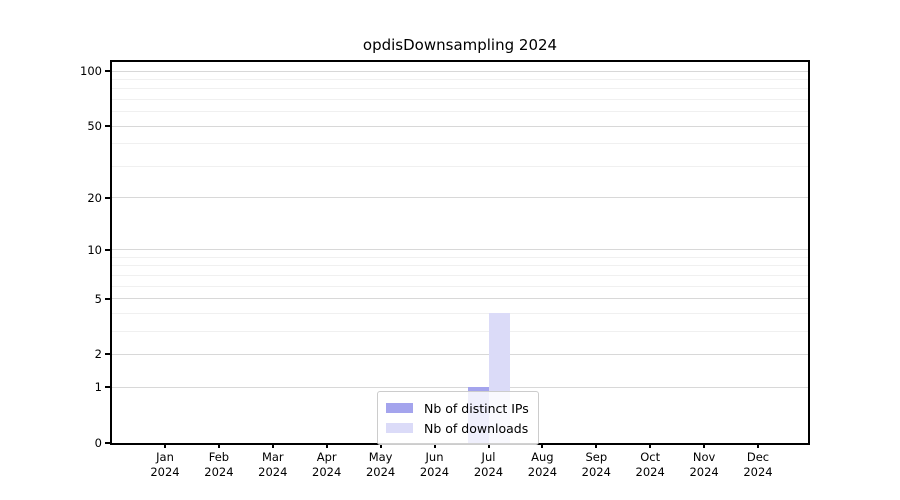 The width and height of the screenshot is (900, 500). Describe the element at coordinates (326, 457) in the screenshot. I see `x-tick-label-line: Apr` at that location.